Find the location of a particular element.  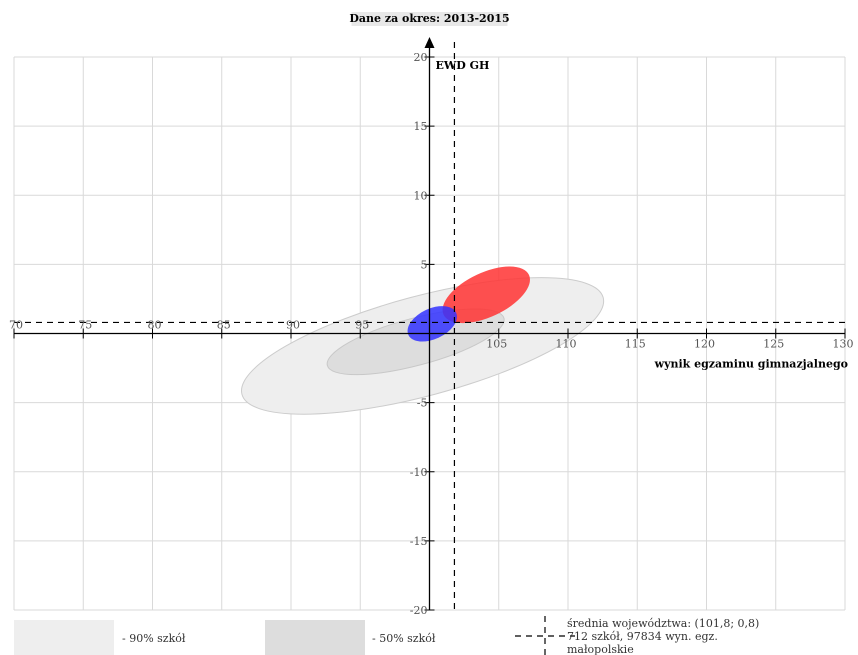

x-tick-label: 85 is located at coordinates (224, 325).